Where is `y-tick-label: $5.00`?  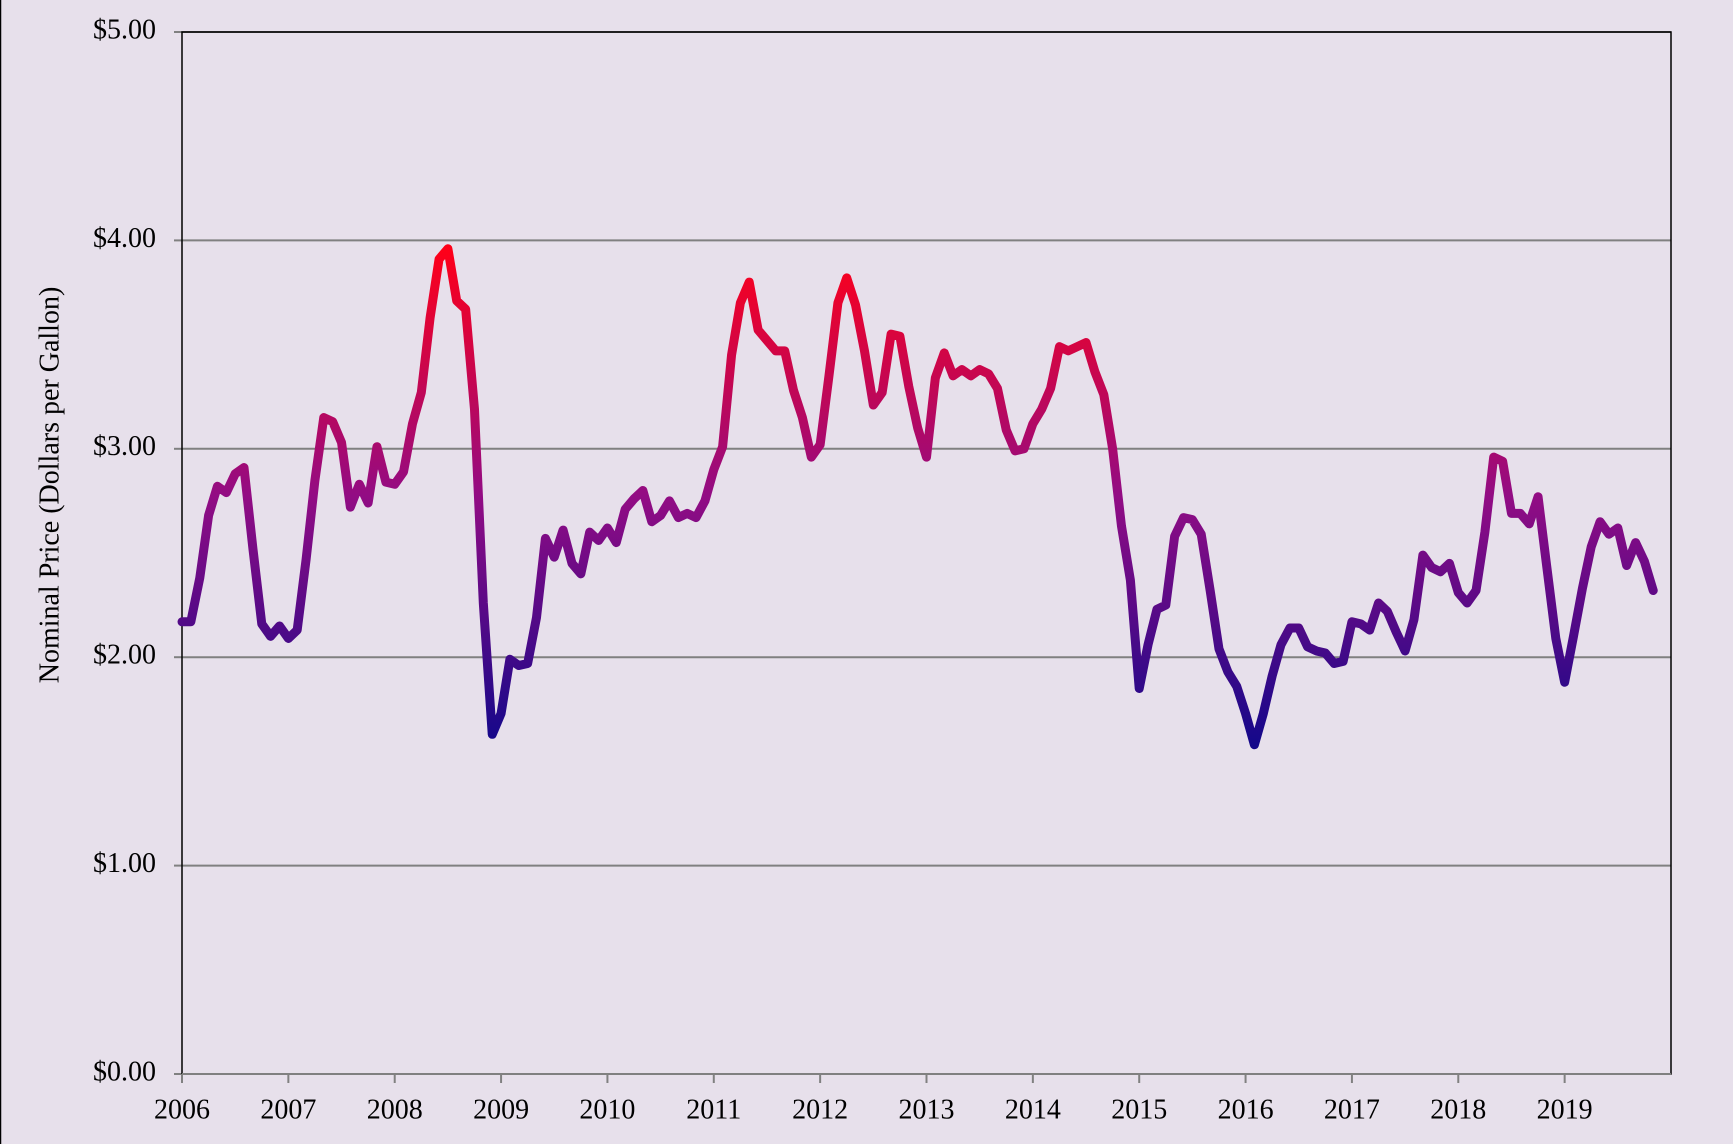 y-tick-label: $5.00 is located at coordinates (124, 29).